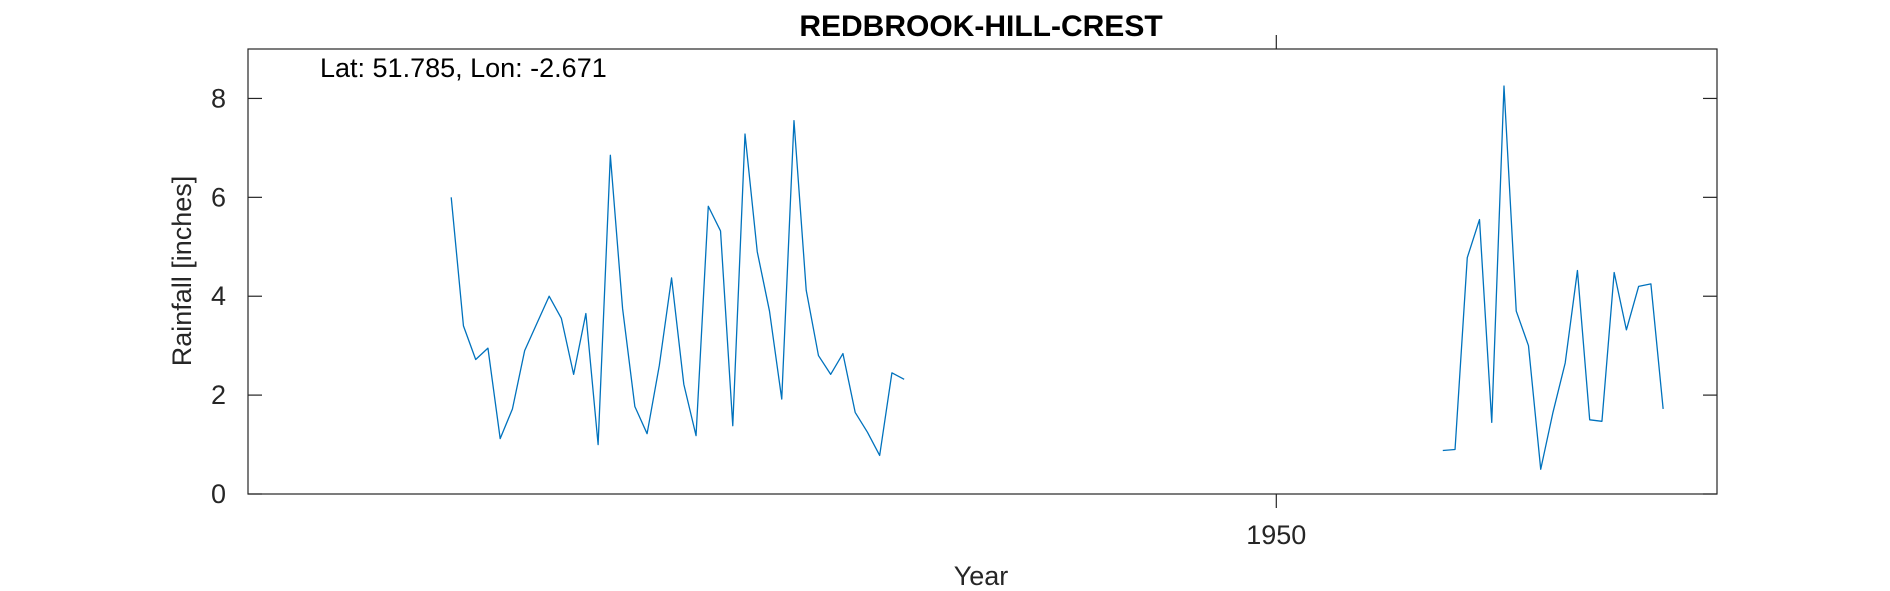 The height and width of the screenshot is (591, 1890). Describe the element at coordinates (463, 68) in the screenshot. I see `location-annotation: Lat: 51.785, Lon: -2.671` at that location.